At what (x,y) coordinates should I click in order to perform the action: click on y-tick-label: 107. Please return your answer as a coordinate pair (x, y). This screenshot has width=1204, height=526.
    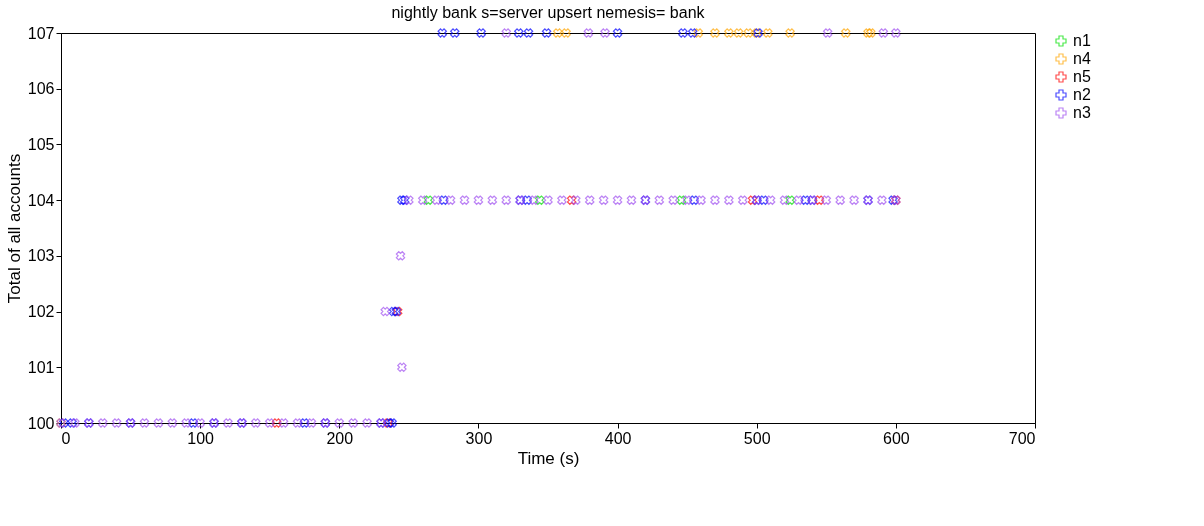
    Looking at the image, I should click on (41, 33).